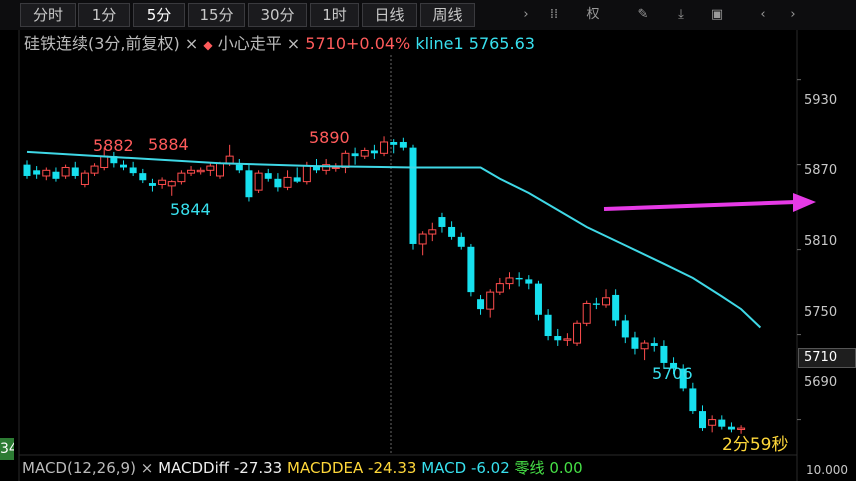  I want to click on macd-diff-label: MACDDiff, so click(194, 468).